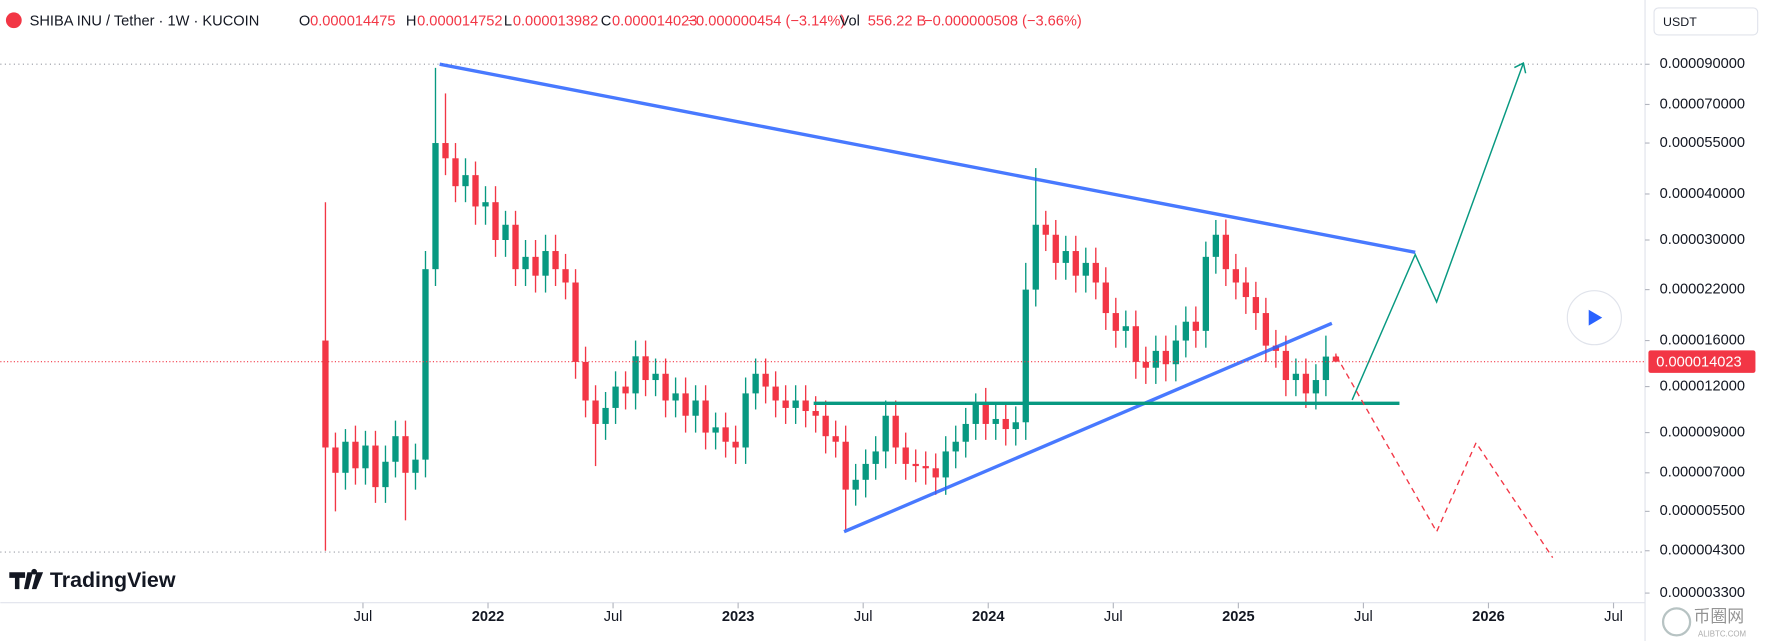 Image resolution: width=1767 pixels, height=641 pixels. I want to click on y-tick-label: 0.000022000, so click(1702, 289).